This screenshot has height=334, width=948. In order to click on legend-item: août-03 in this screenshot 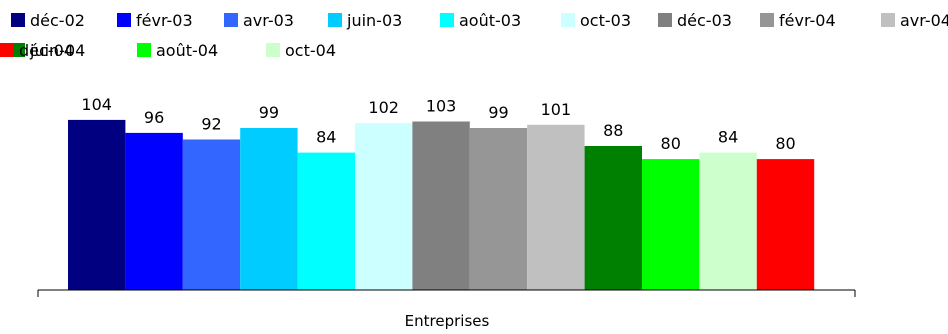, I will do `click(480, 20)`.